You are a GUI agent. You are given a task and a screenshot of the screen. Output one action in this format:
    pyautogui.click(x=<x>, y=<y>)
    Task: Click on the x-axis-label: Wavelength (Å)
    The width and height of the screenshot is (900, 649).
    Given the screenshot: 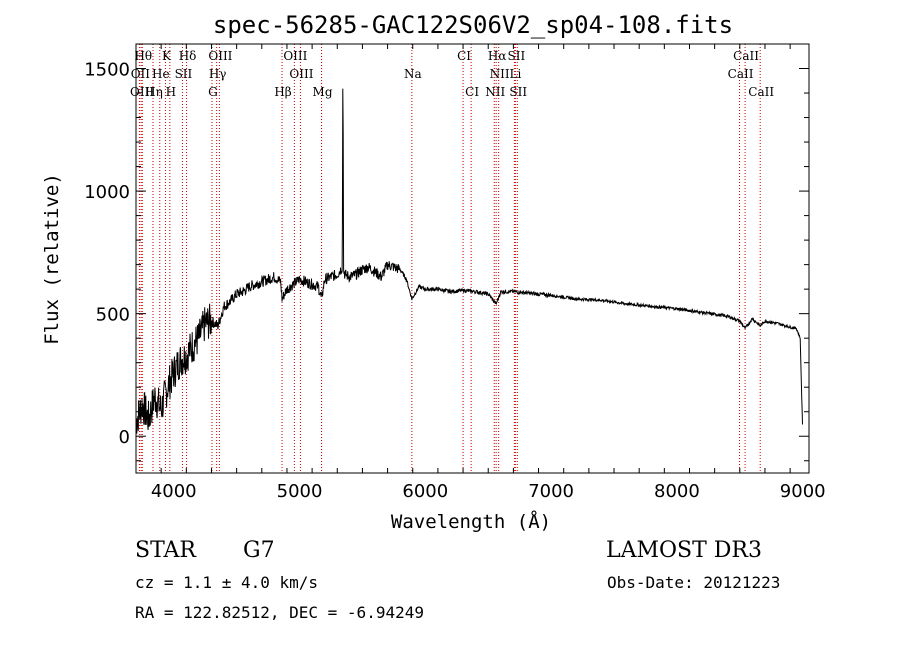 What is the action you would take?
    pyautogui.click(x=471, y=521)
    